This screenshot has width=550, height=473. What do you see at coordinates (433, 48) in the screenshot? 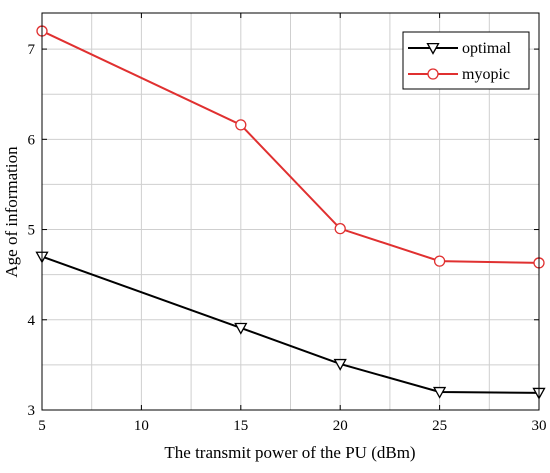
I see `legend-marker-optimal` at bounding box center [433, 48].